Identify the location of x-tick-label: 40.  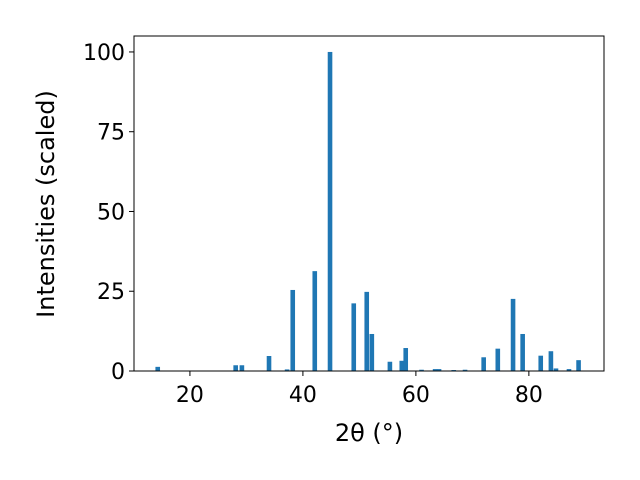
(303, 395).